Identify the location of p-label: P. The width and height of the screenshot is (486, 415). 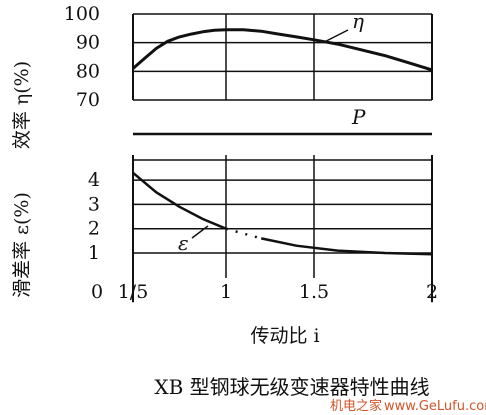
(358, 117).